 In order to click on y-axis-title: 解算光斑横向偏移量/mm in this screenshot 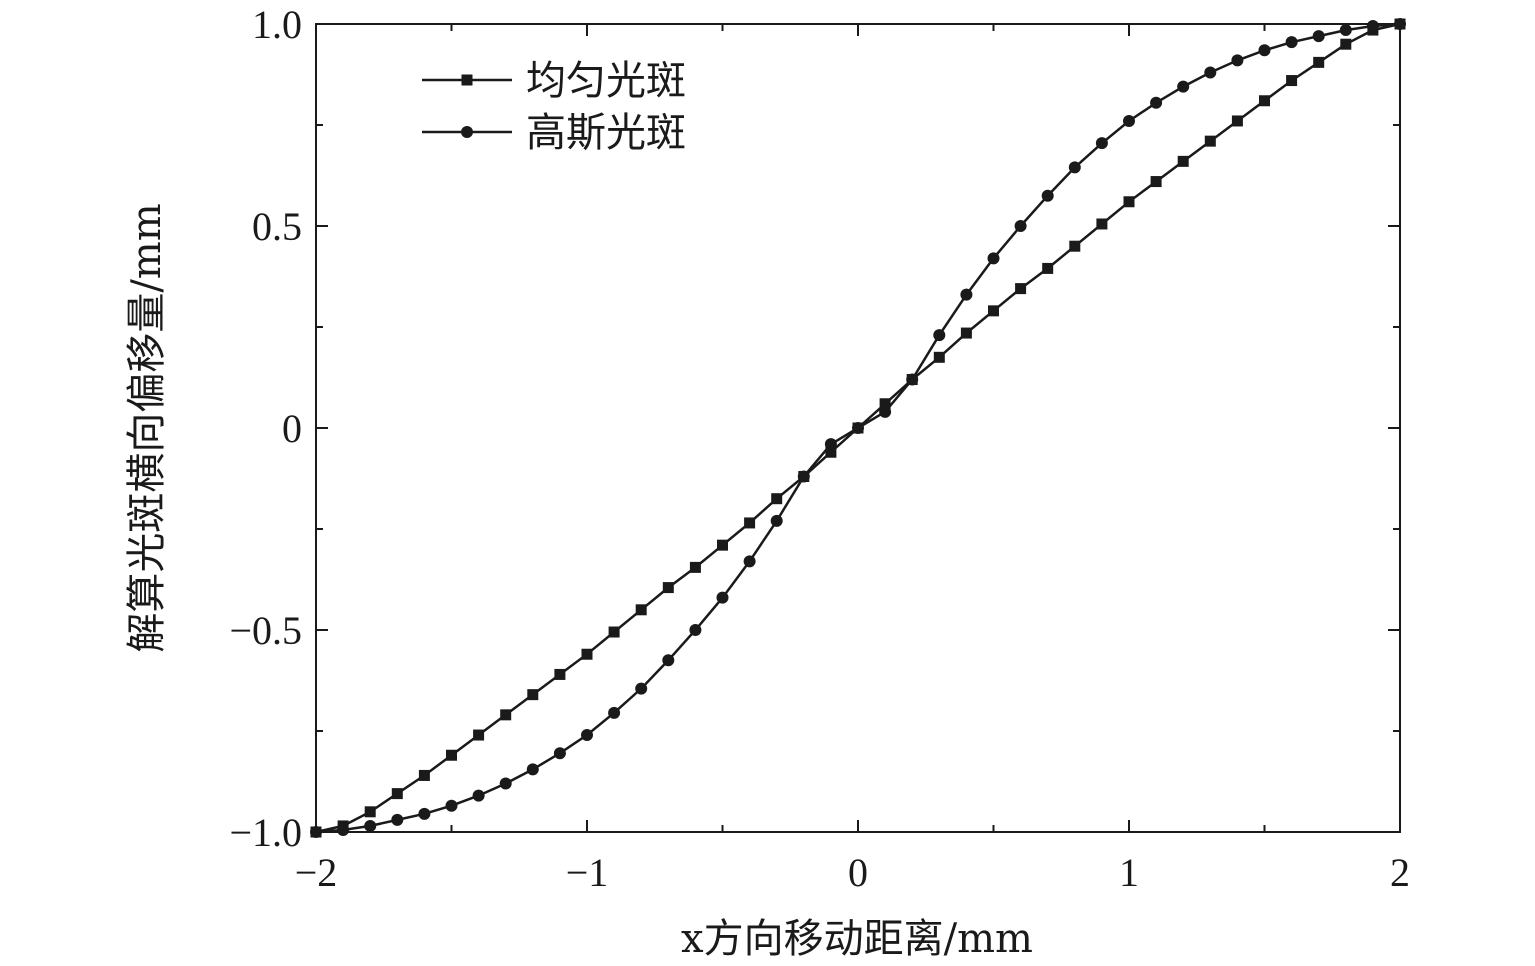, I will do `click(147, 427)`.